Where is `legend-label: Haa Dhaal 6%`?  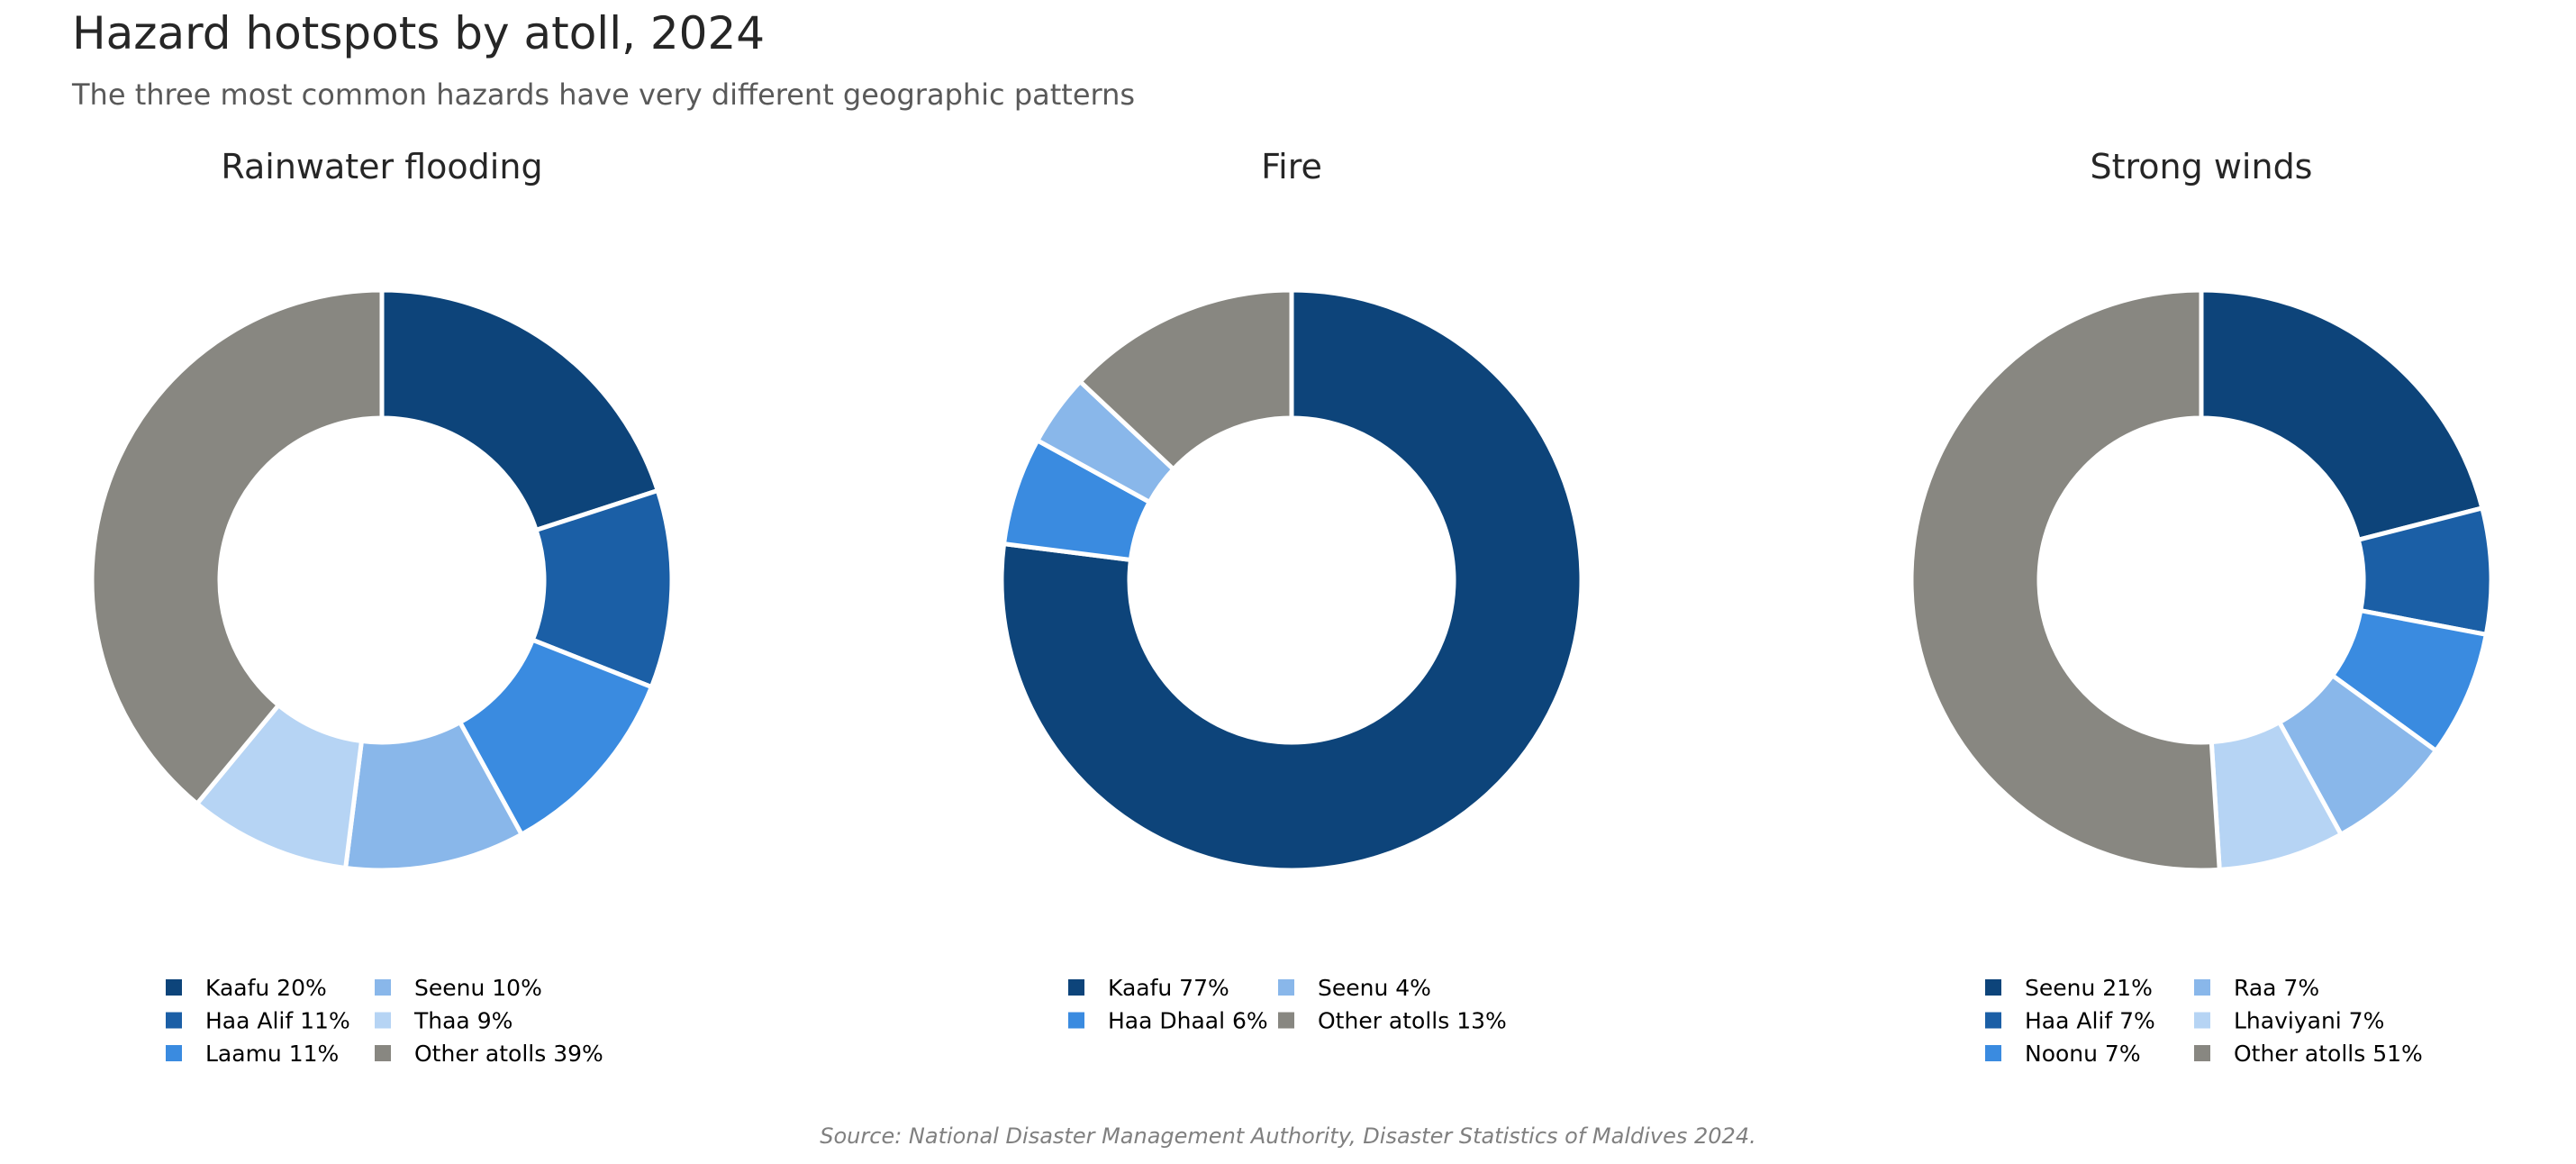
legend-label: Haa Dhaal 6% is located at coordinates (1188, 1021).